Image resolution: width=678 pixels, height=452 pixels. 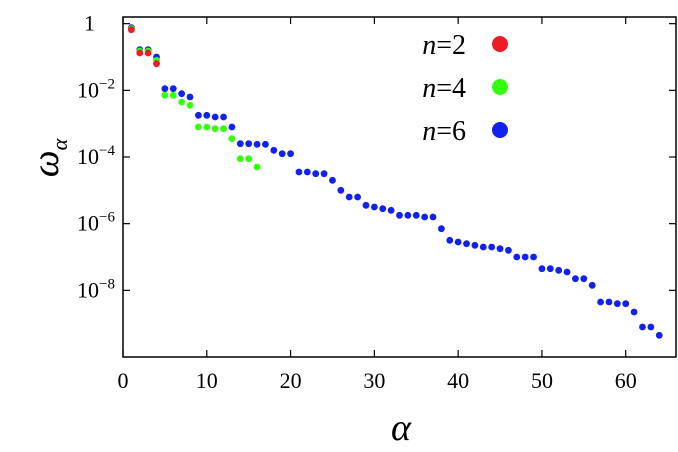 I want to click on legend: n=2 n=4 n=6, so click(x=465, y=88).